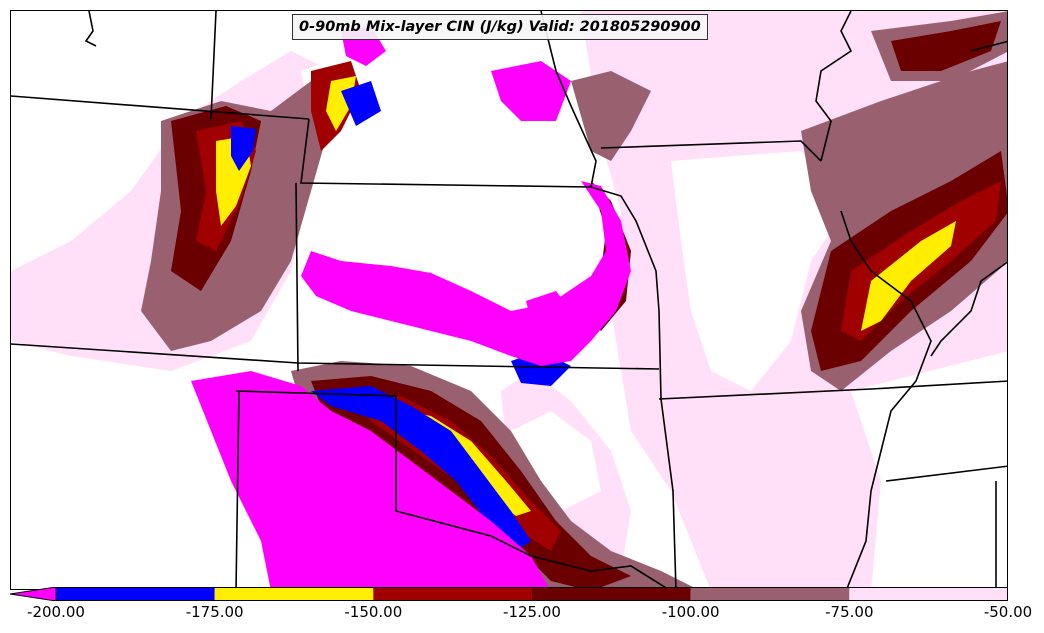  I want to click on colorbar-tick-label: -50.00, so click(1008, 612).